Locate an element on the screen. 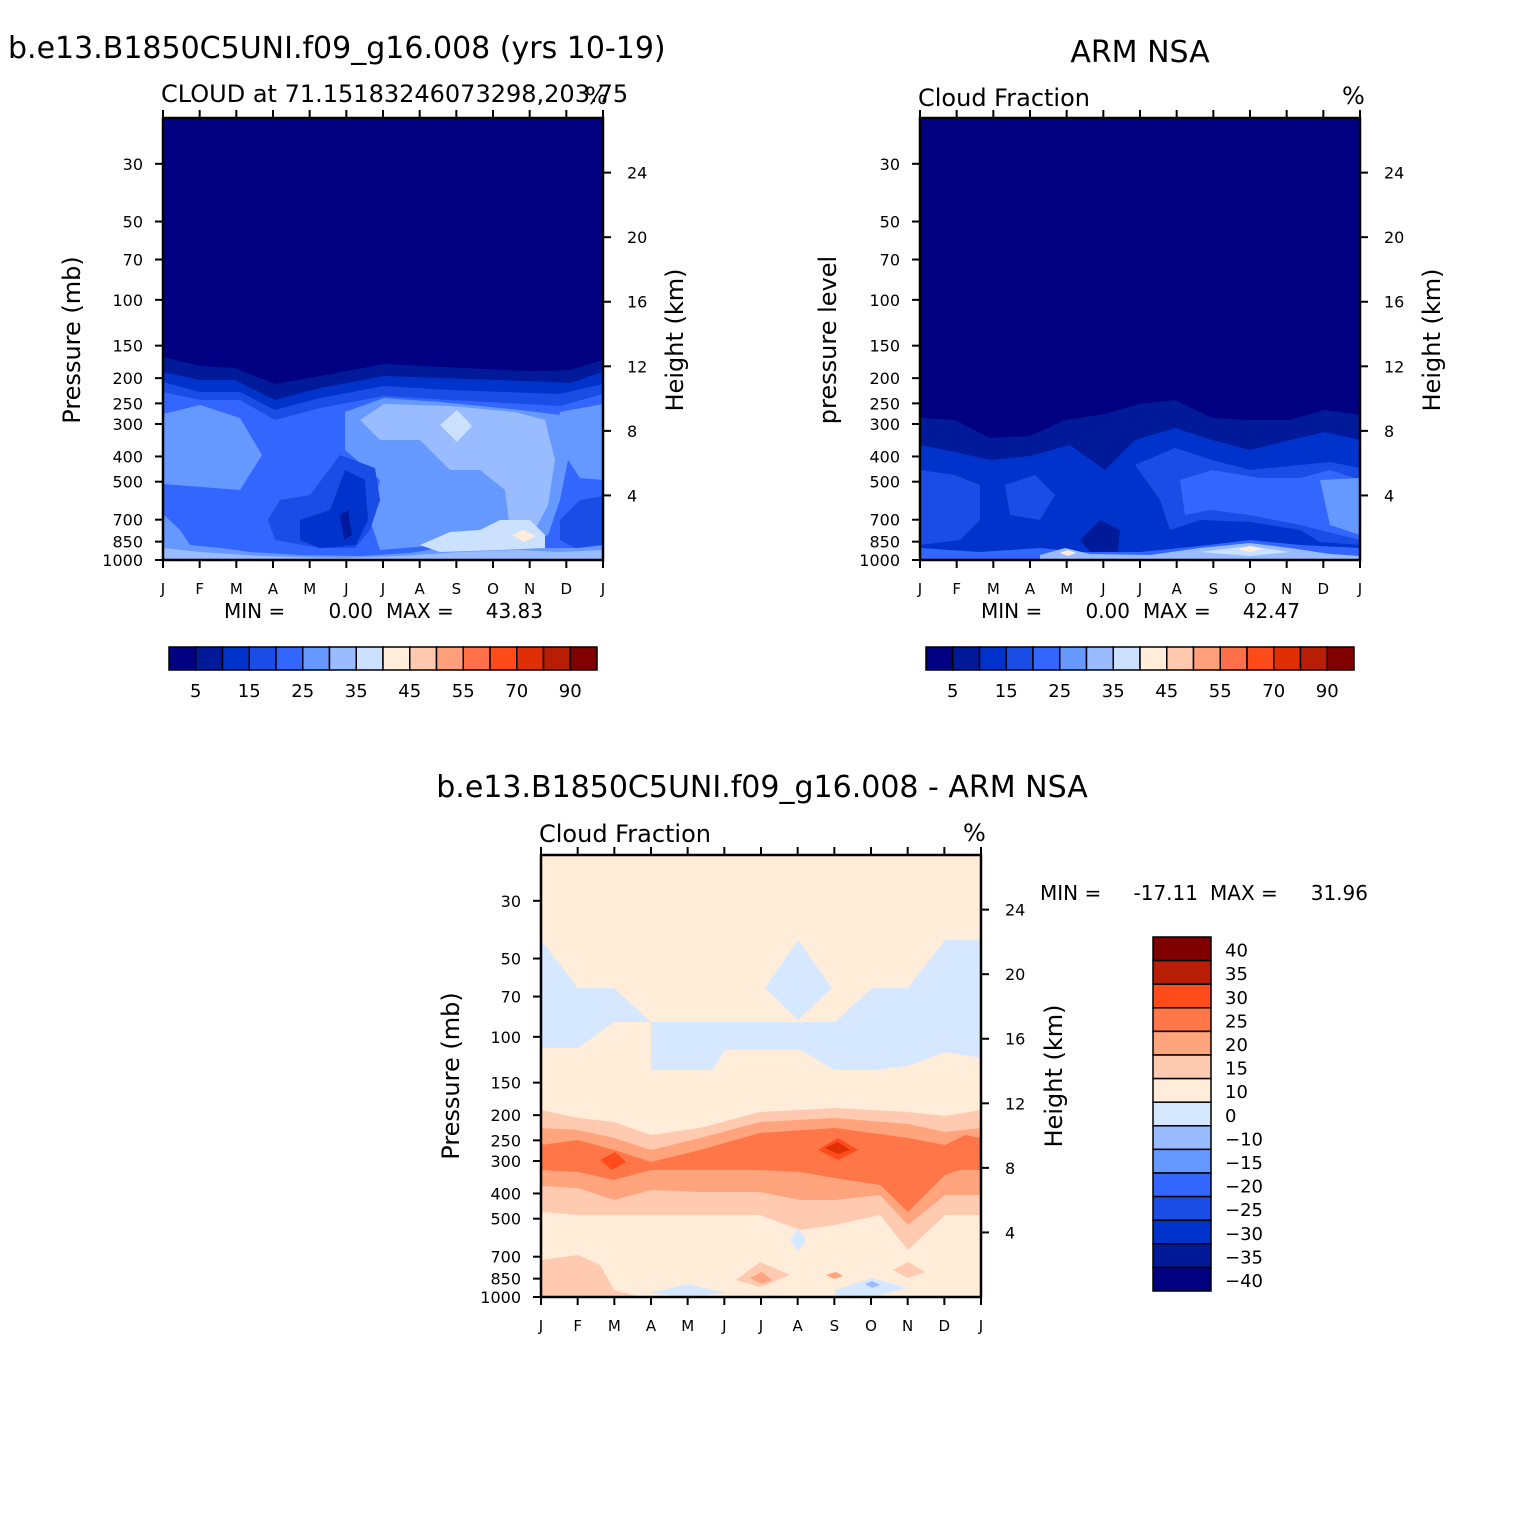 This screenshot has height=1524, width=1524. panel-diff-contours is located at coordinates (761, 1076).